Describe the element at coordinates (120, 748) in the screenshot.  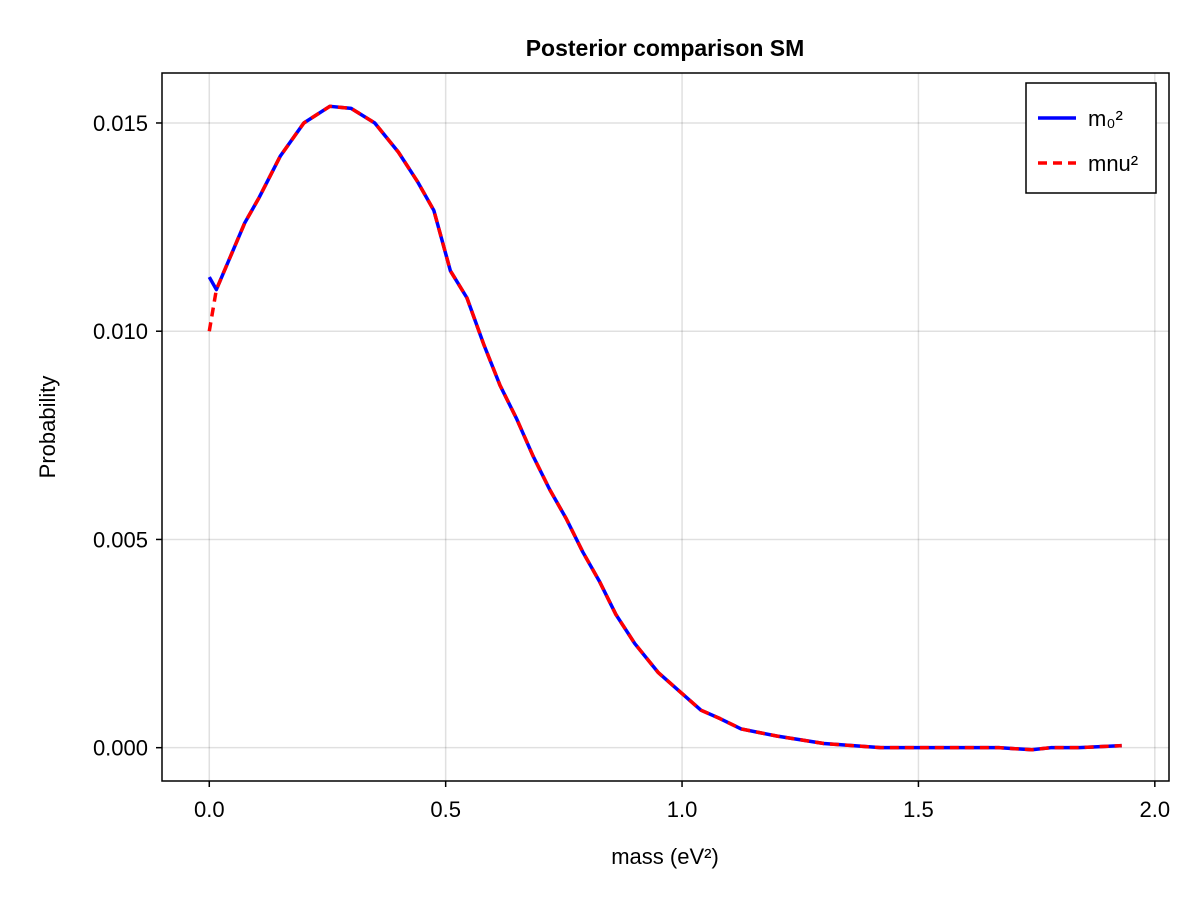
I see `y-tick-label: 0.000` at that location.